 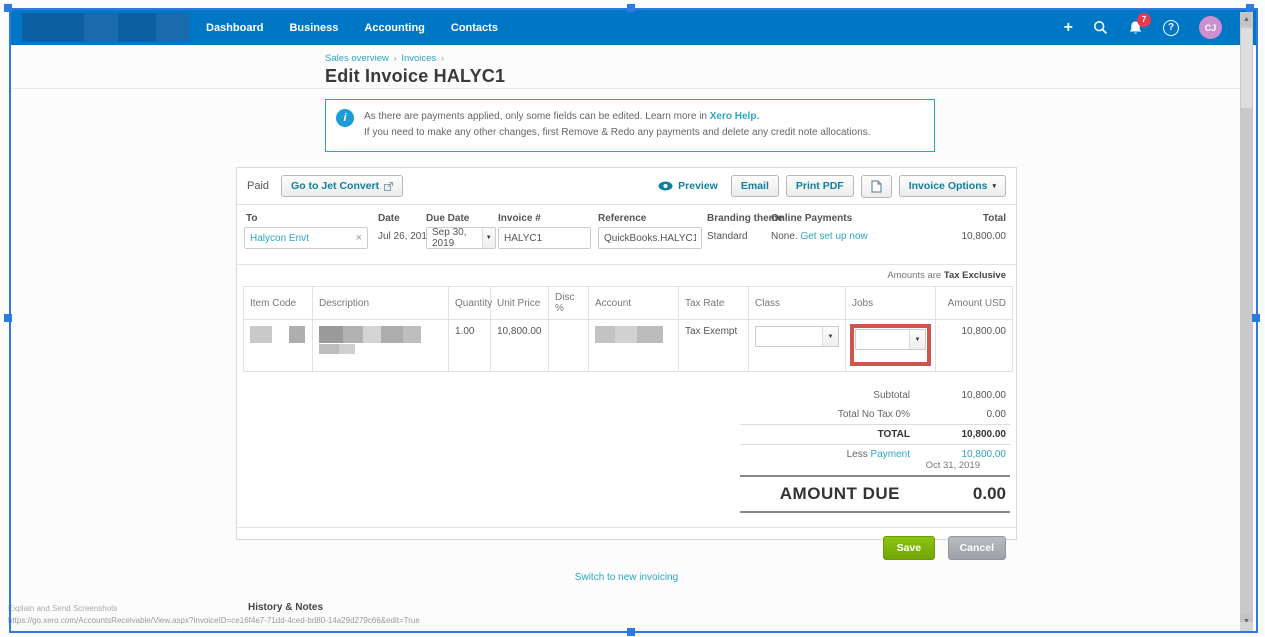 What do you see at coordinates (1139, 24) in the screenshot?
I see `notifications-icon: 7` at bounding box center [1139, 24].